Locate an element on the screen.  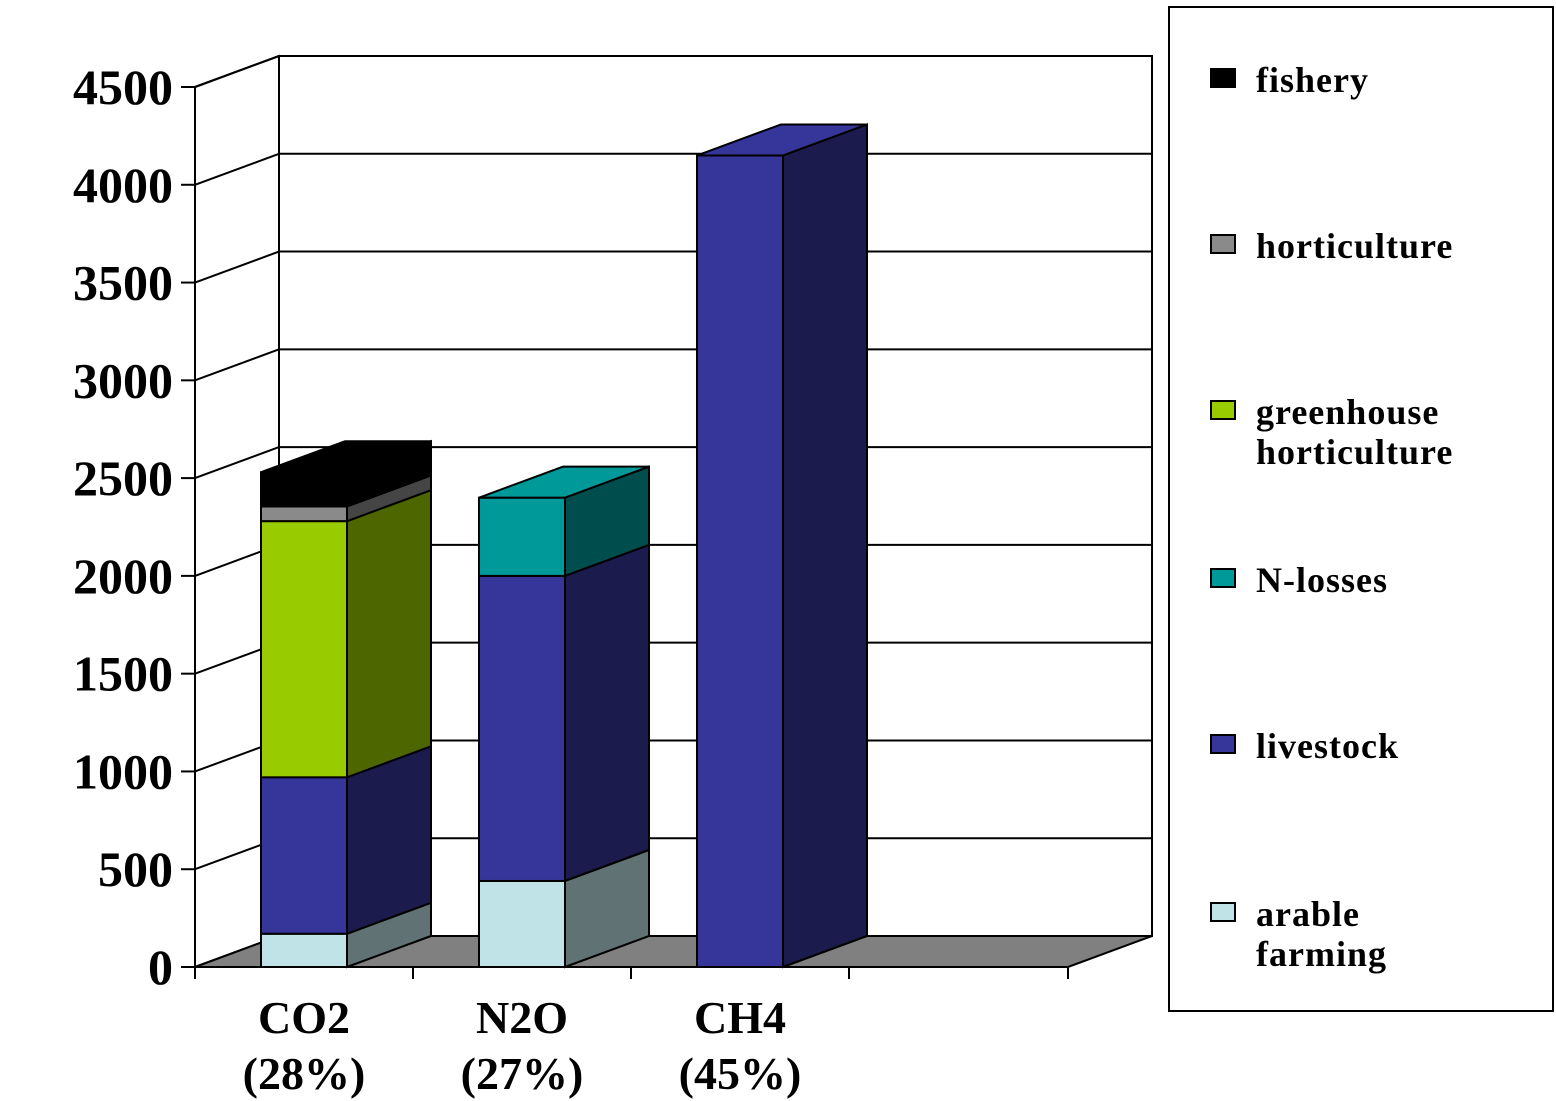
bar-n2o-livestock-front is located at coordinates (522, 728).